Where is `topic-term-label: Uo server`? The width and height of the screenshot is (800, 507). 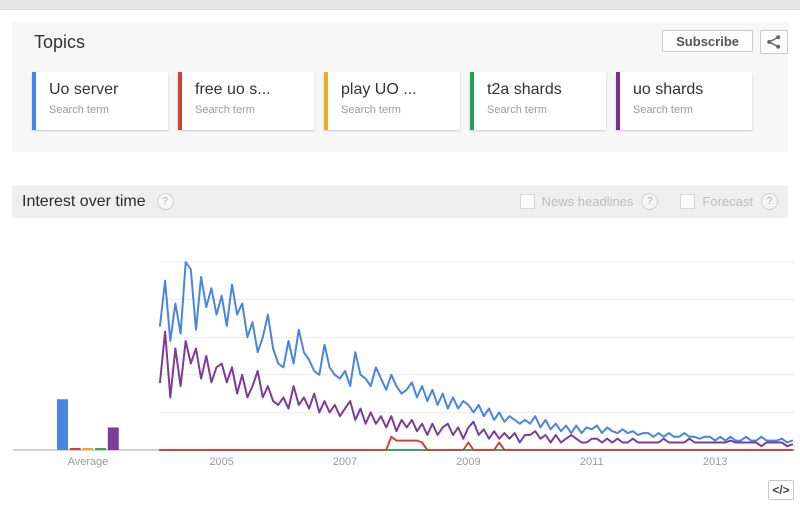
topic-term-label: Uo server is located at coordinates (84, 89).